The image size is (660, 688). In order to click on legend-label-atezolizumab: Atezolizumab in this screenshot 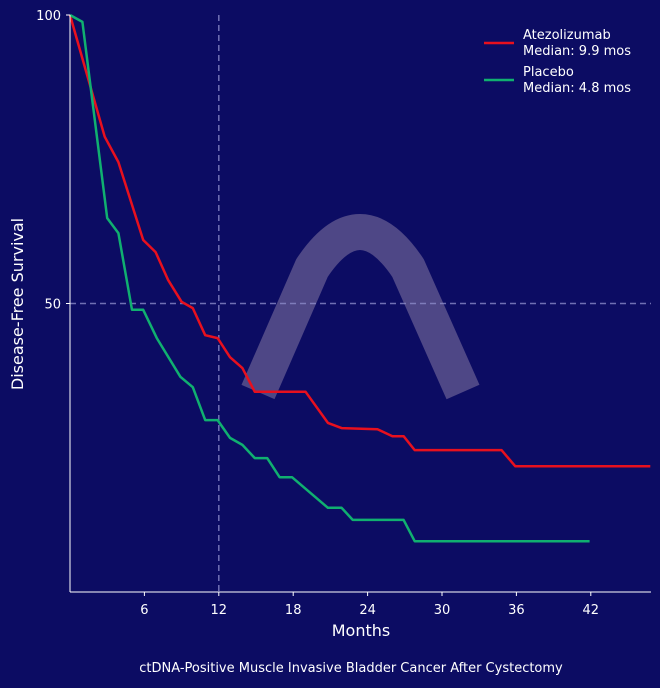, I will do `click(567, 35)`.